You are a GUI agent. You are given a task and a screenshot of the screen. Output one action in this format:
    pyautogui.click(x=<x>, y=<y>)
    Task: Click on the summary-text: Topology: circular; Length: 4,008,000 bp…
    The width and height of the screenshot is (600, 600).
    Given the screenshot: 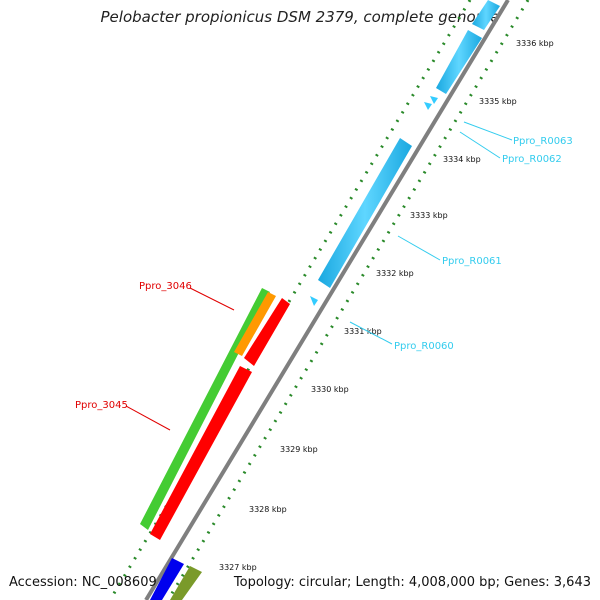 What is the action you would take?
    pyautogui.click(x=412, y=582)
    